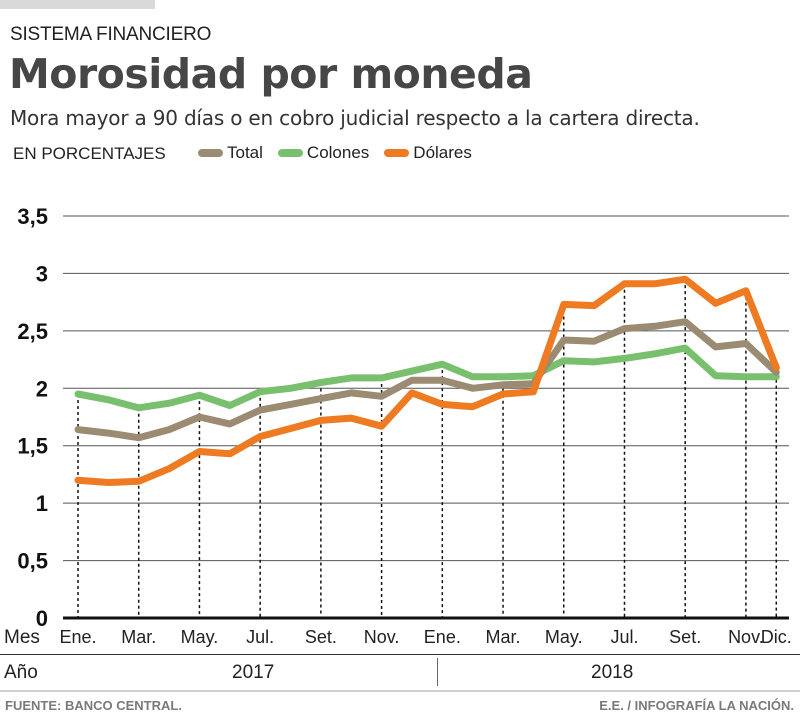  Describe the element at coordinates (245, 152) in the screenshot. I see `legend-label-total: Total` at that location.